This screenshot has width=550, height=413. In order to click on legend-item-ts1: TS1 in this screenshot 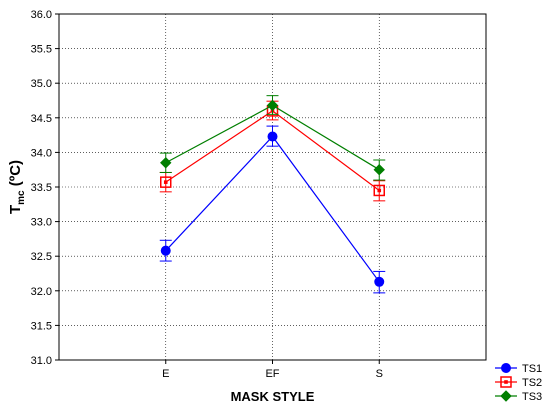, I will do `click(518, 369)`.